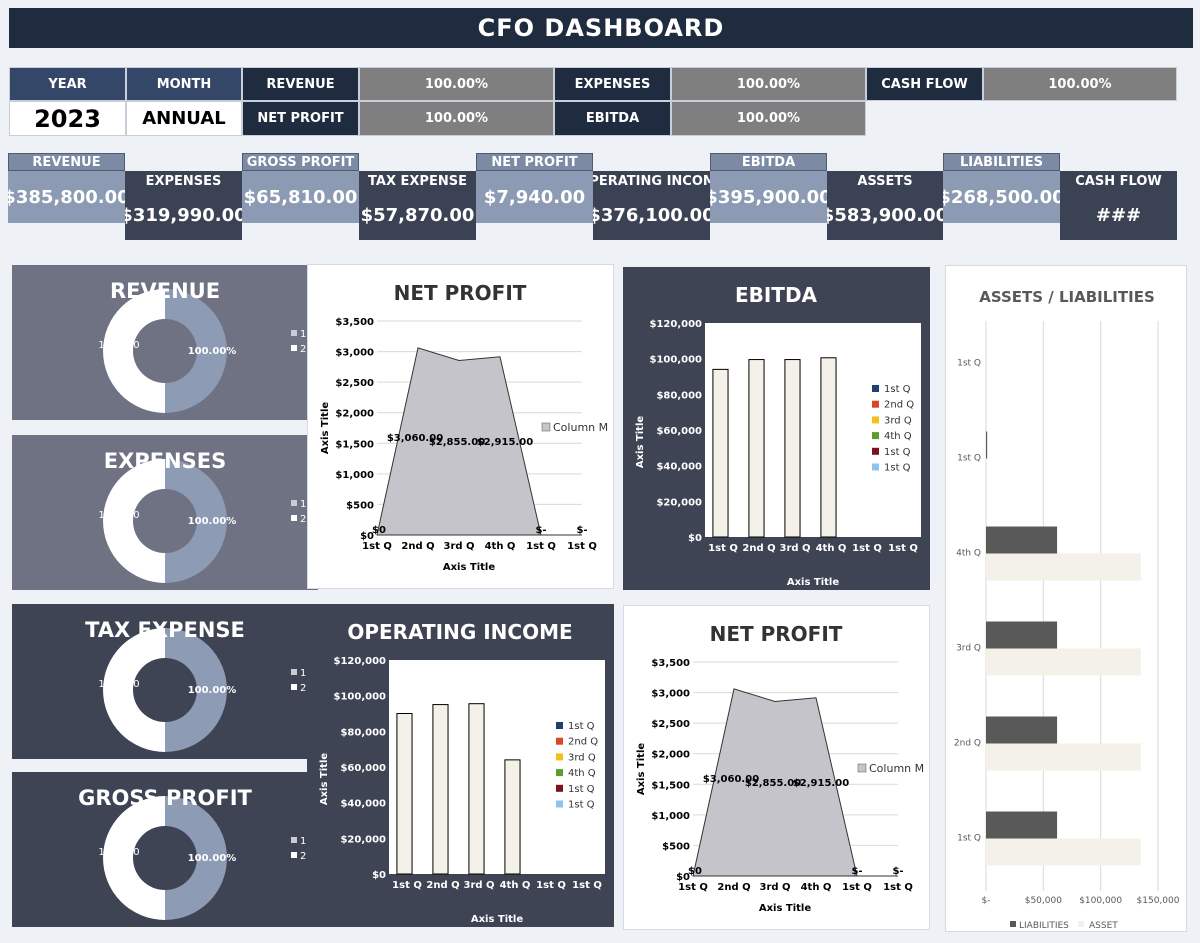 The image size is (1200, 943). What do you see at coordinates (417, 181) in the screenshot?
I see `kpi-taxexpense-label: TAX EXPENSE` at bounding box center [417, 181].